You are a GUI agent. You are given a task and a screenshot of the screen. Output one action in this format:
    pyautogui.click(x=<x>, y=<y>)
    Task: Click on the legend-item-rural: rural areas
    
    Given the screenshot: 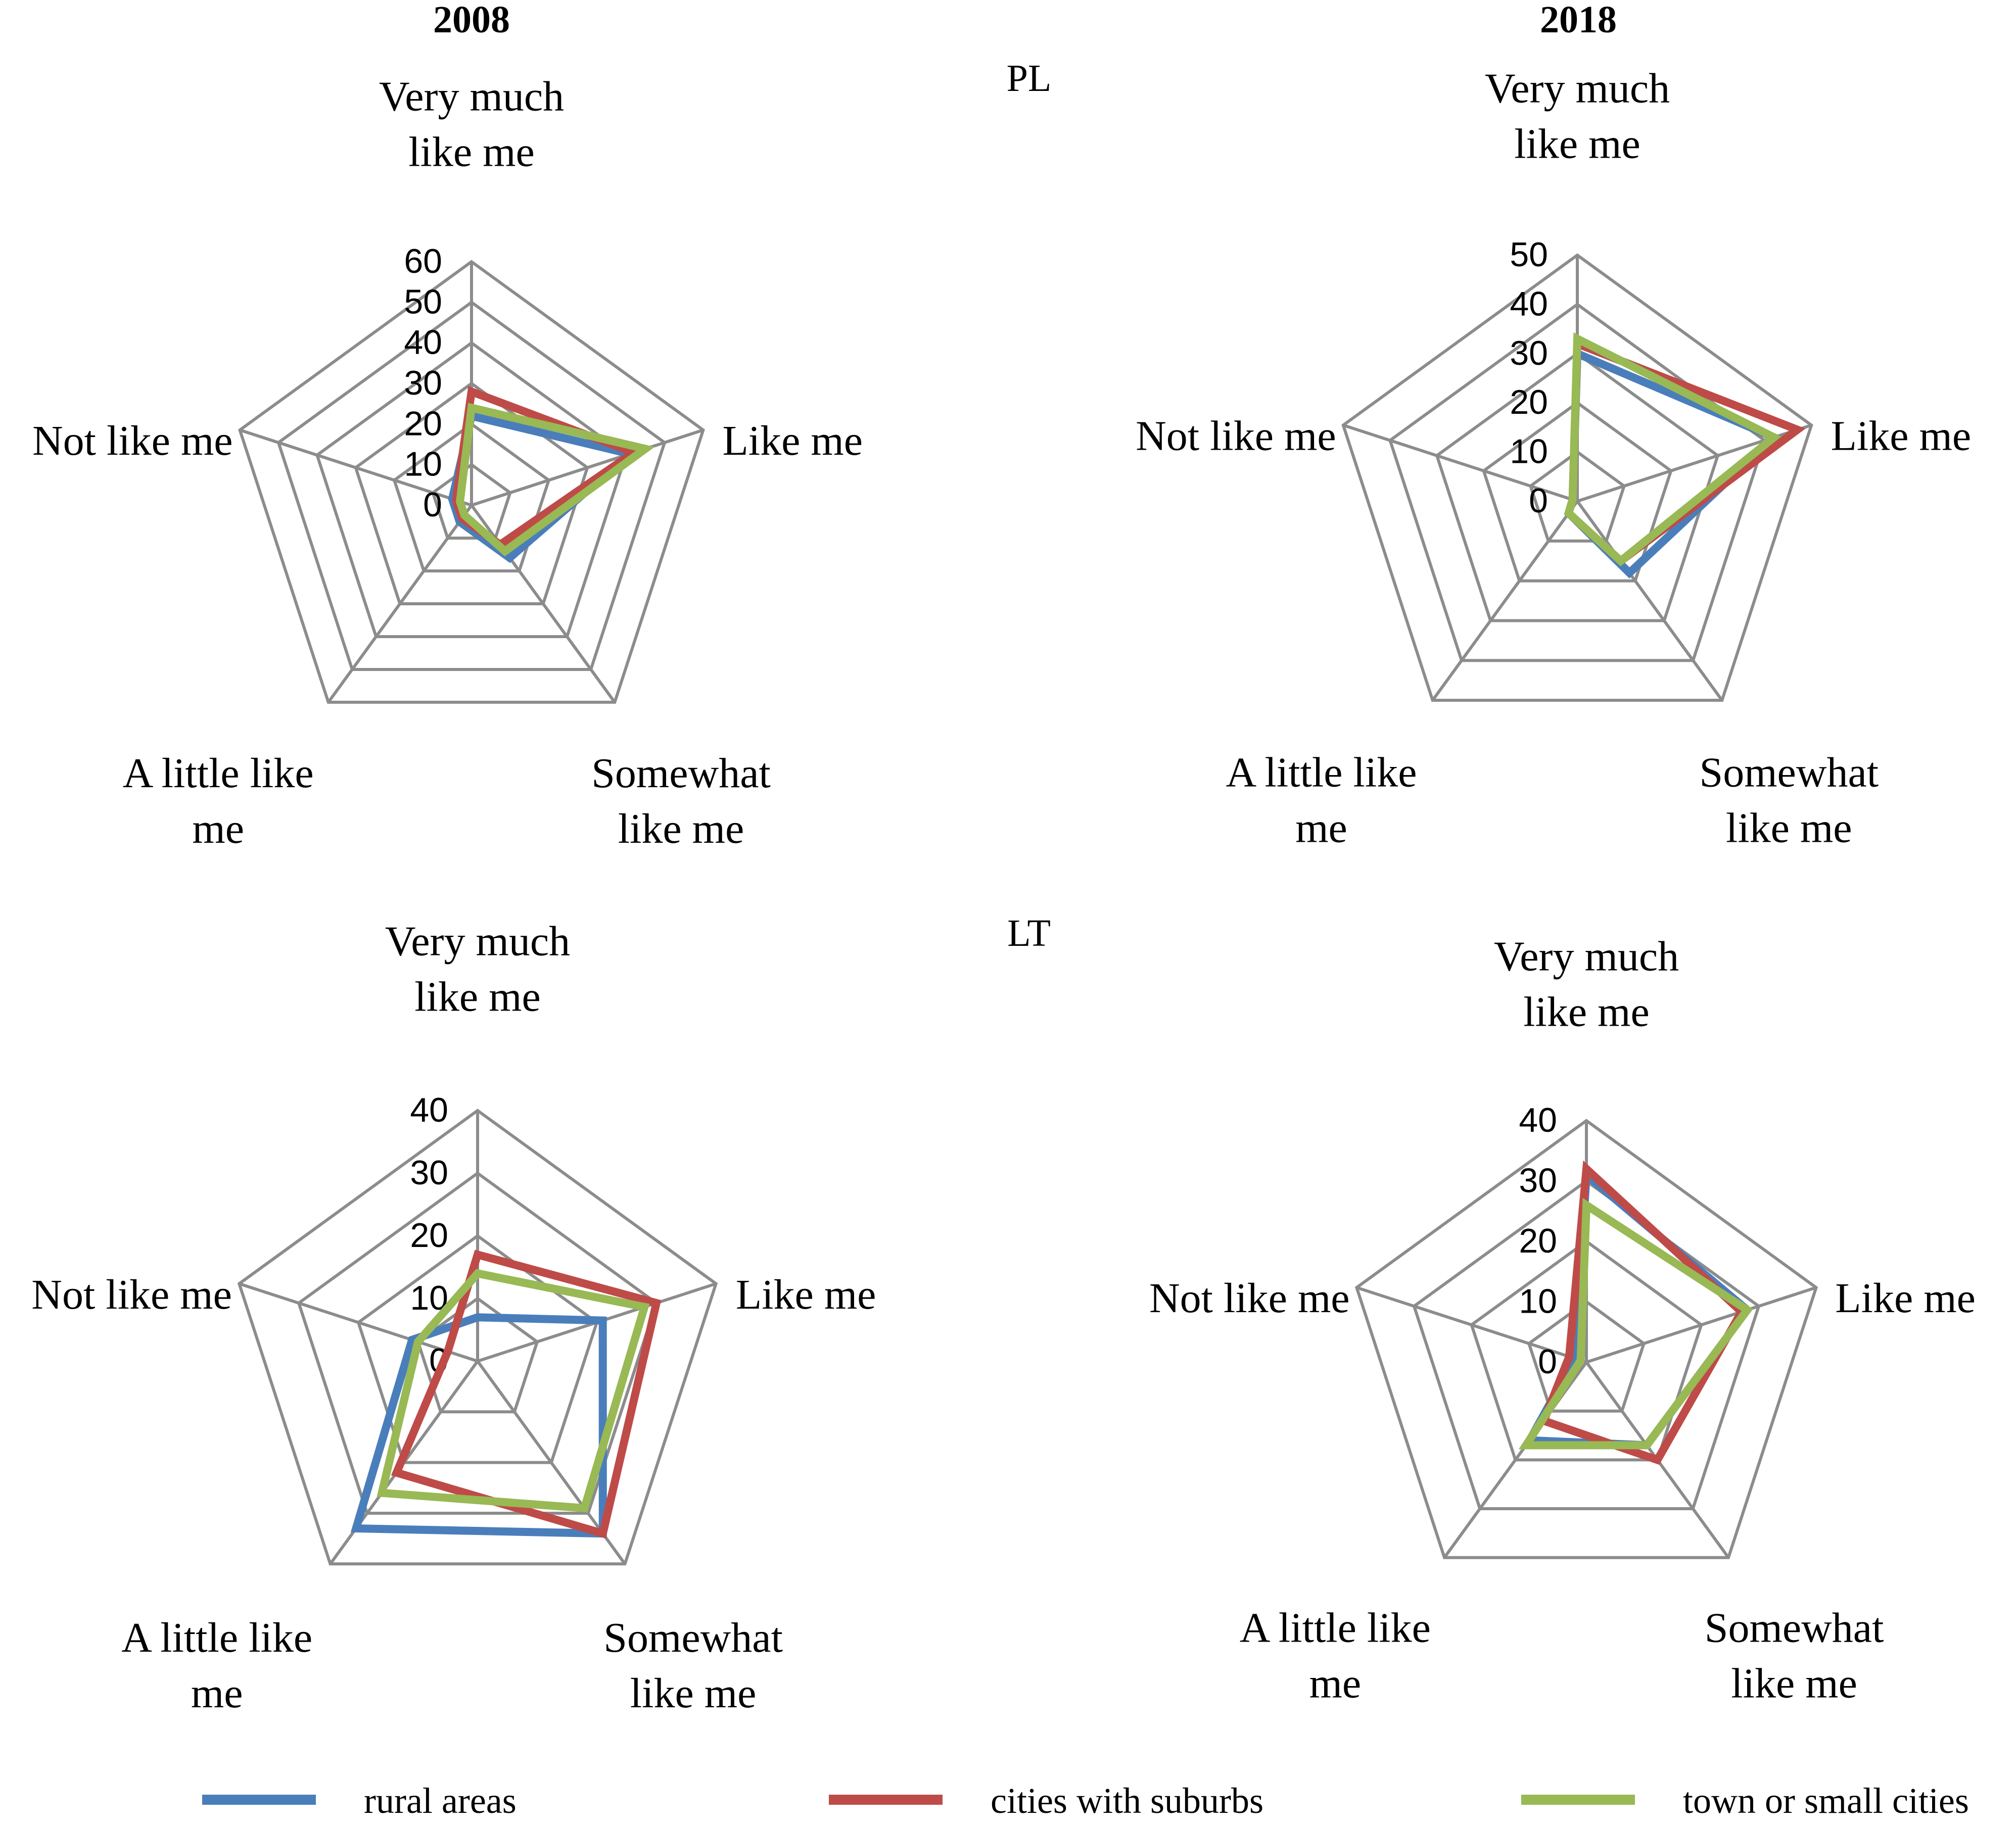 What is the action you would take?
    pyautogui.click(x=359, y=1801)
    